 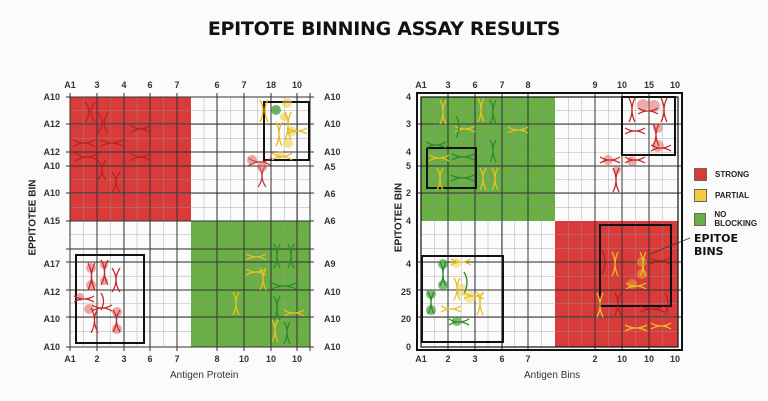 I want to click on legend-label: NO BLOCKING, so click(x=736, y=219).